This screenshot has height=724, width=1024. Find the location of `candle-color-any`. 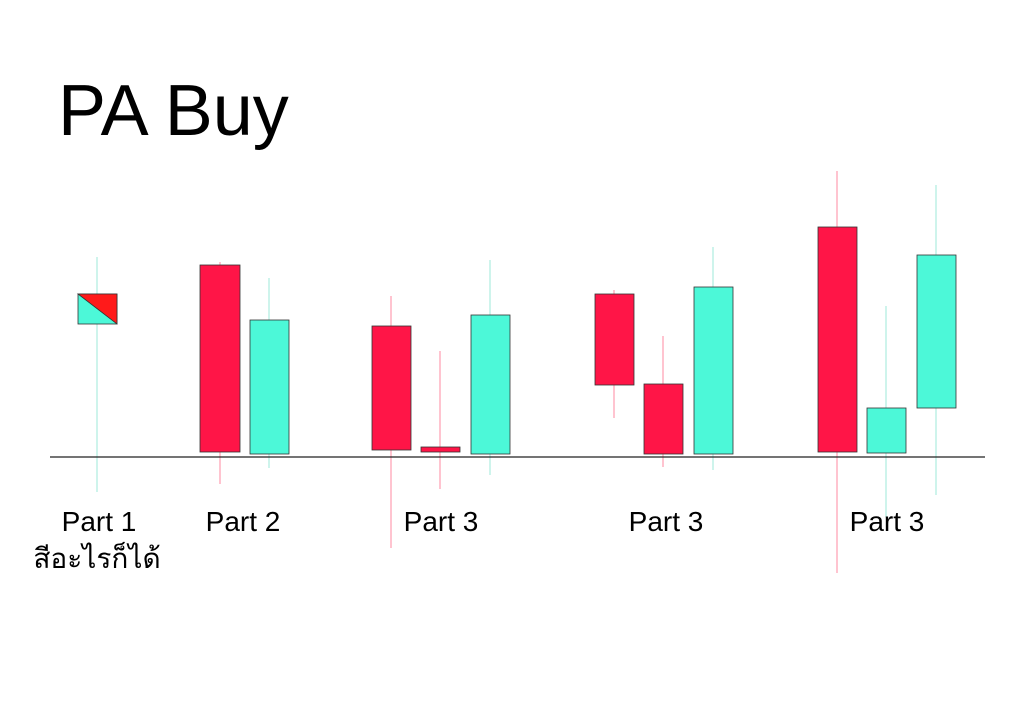

candle-color-any is located at coordinates (97, 309).